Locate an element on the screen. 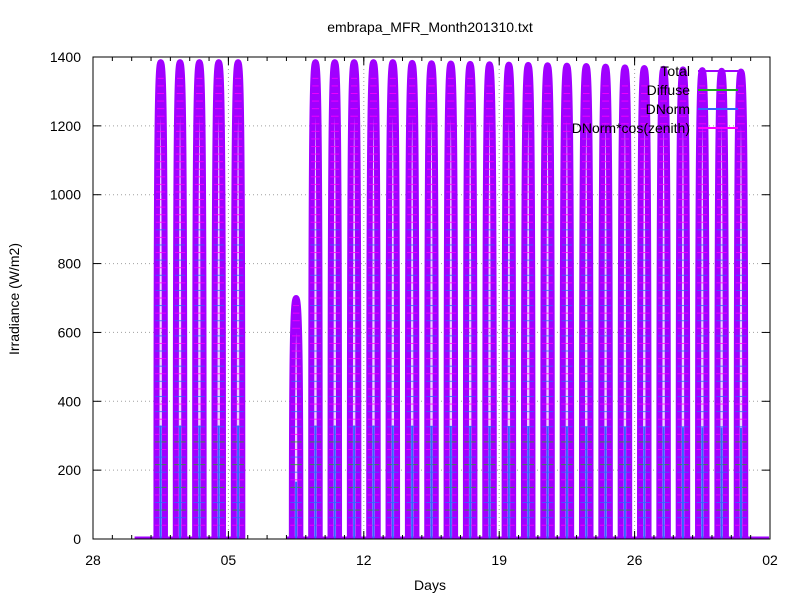 Image resolution: width=800 pixels, height=600 pixels. y-tick-label: 800 is located at coordinates (70, 264).